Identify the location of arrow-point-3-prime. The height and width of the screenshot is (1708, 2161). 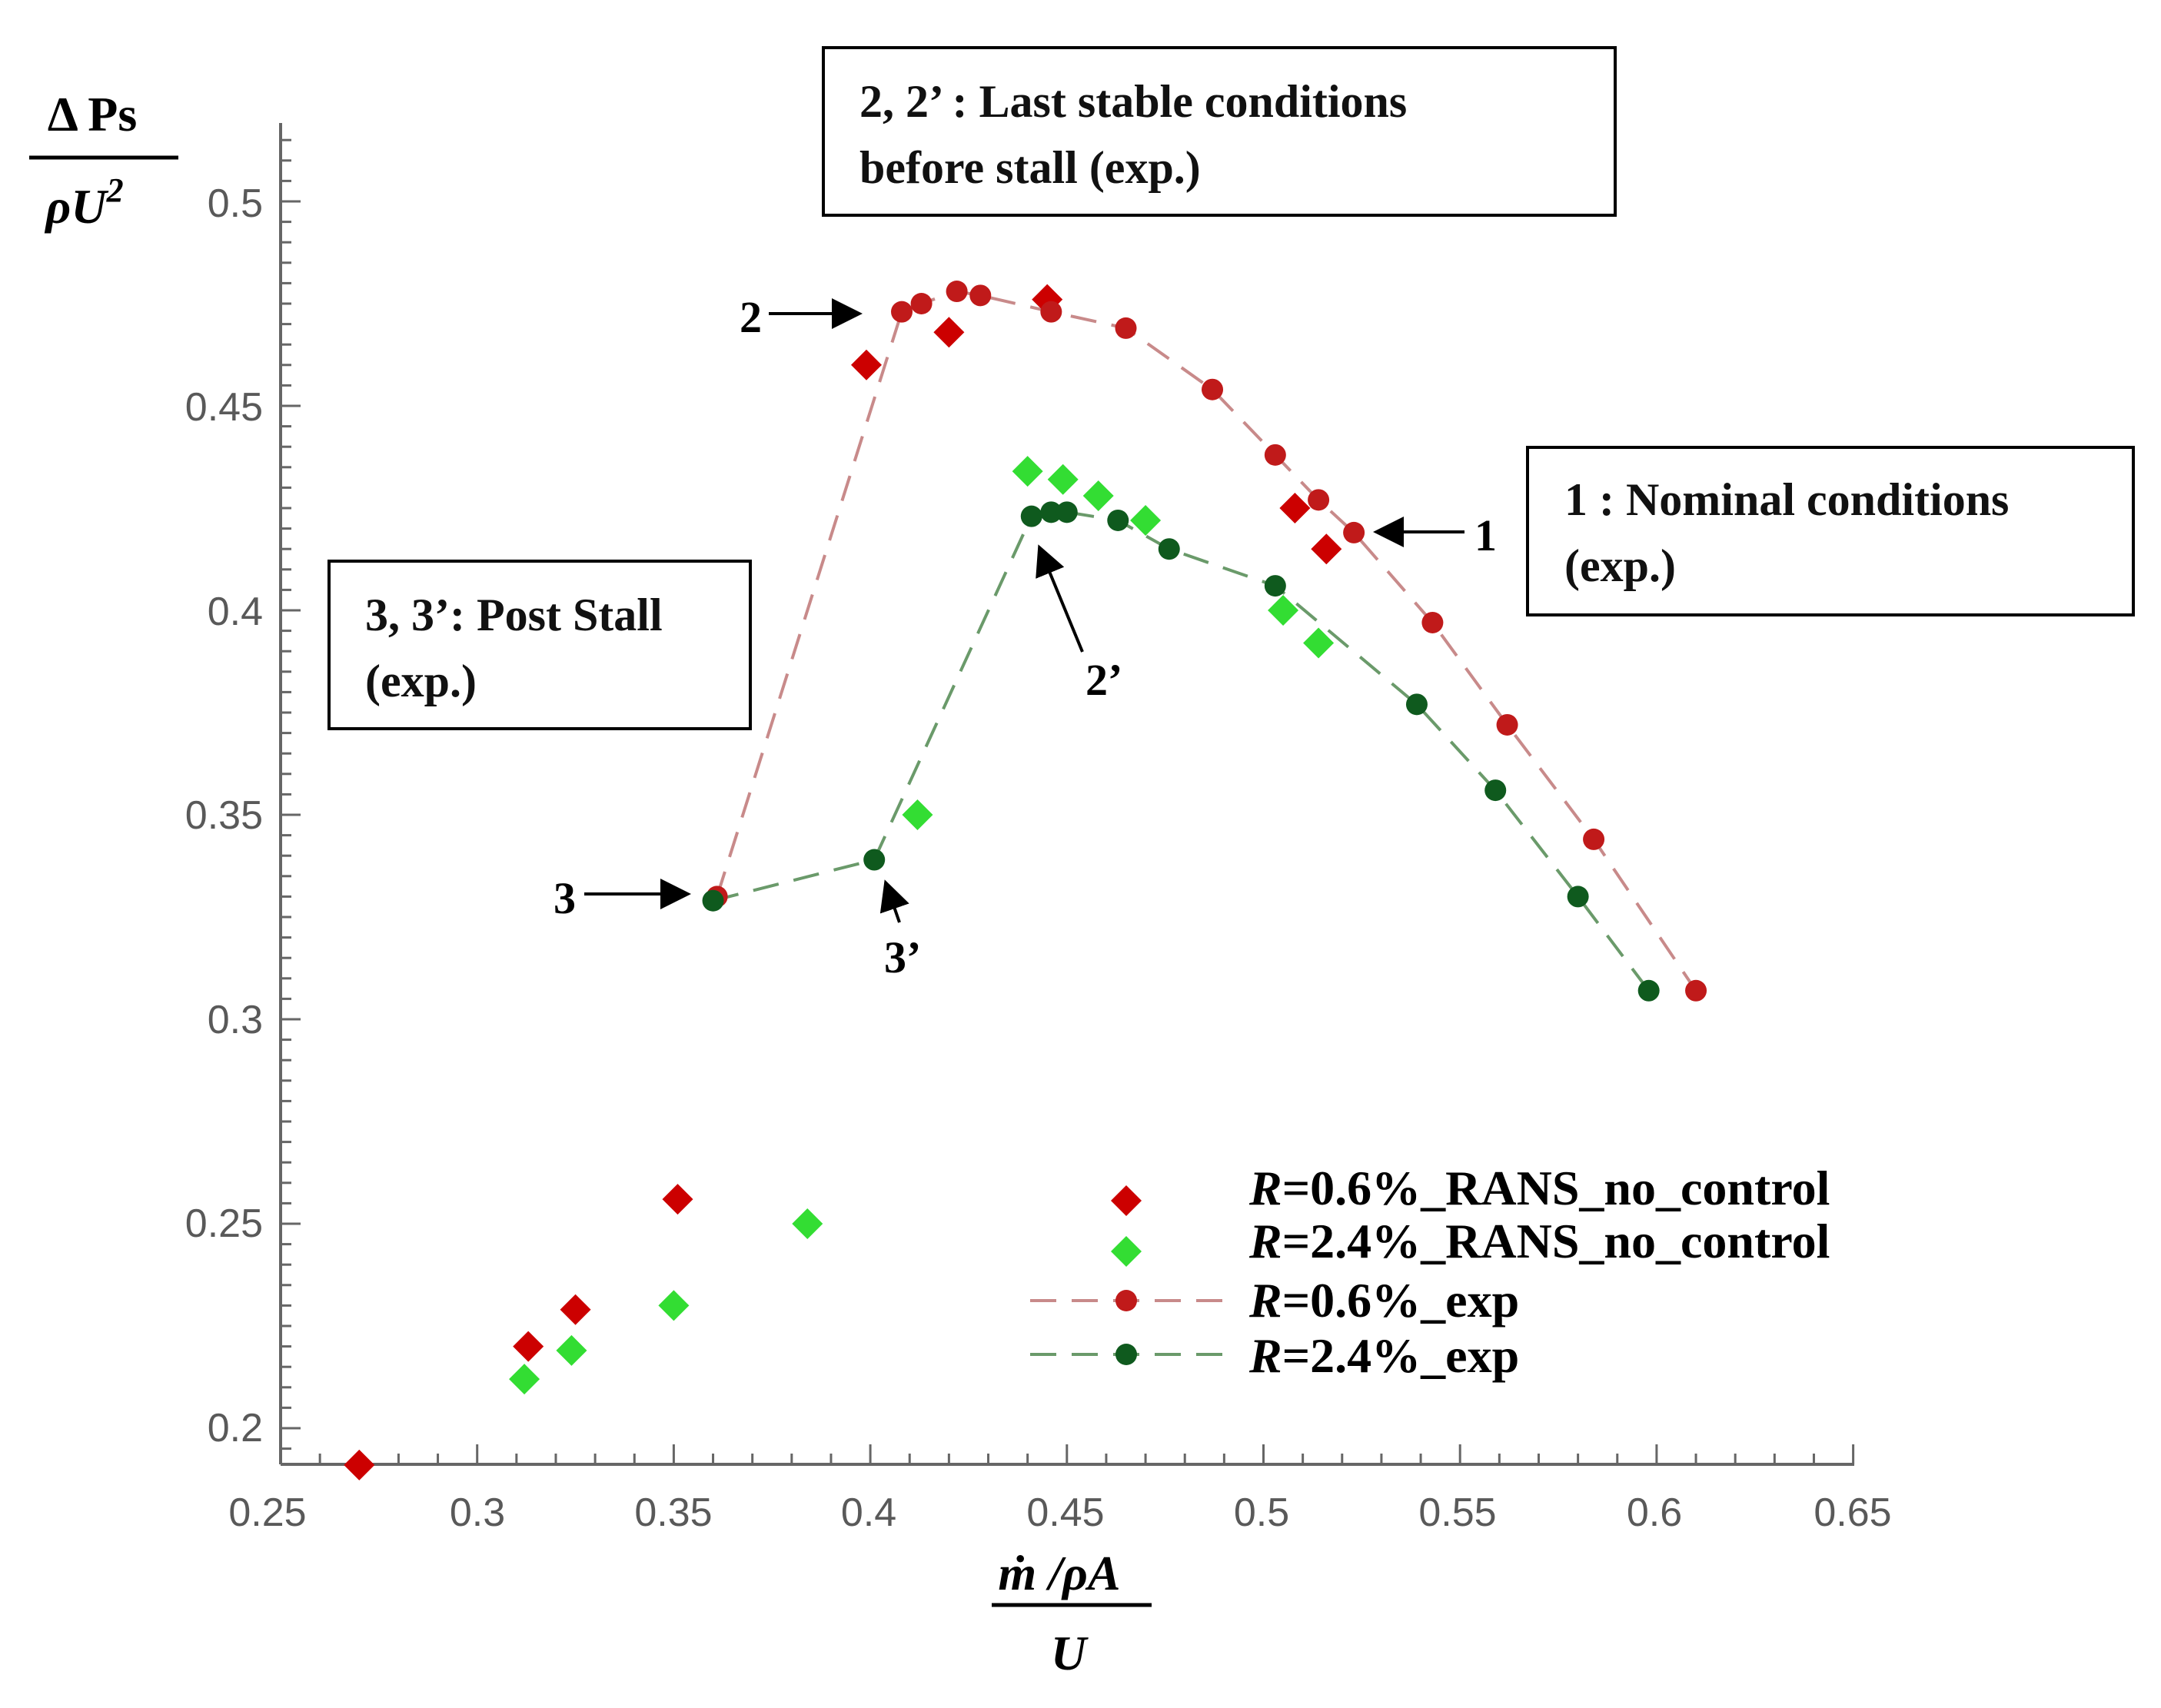
(894, 901).